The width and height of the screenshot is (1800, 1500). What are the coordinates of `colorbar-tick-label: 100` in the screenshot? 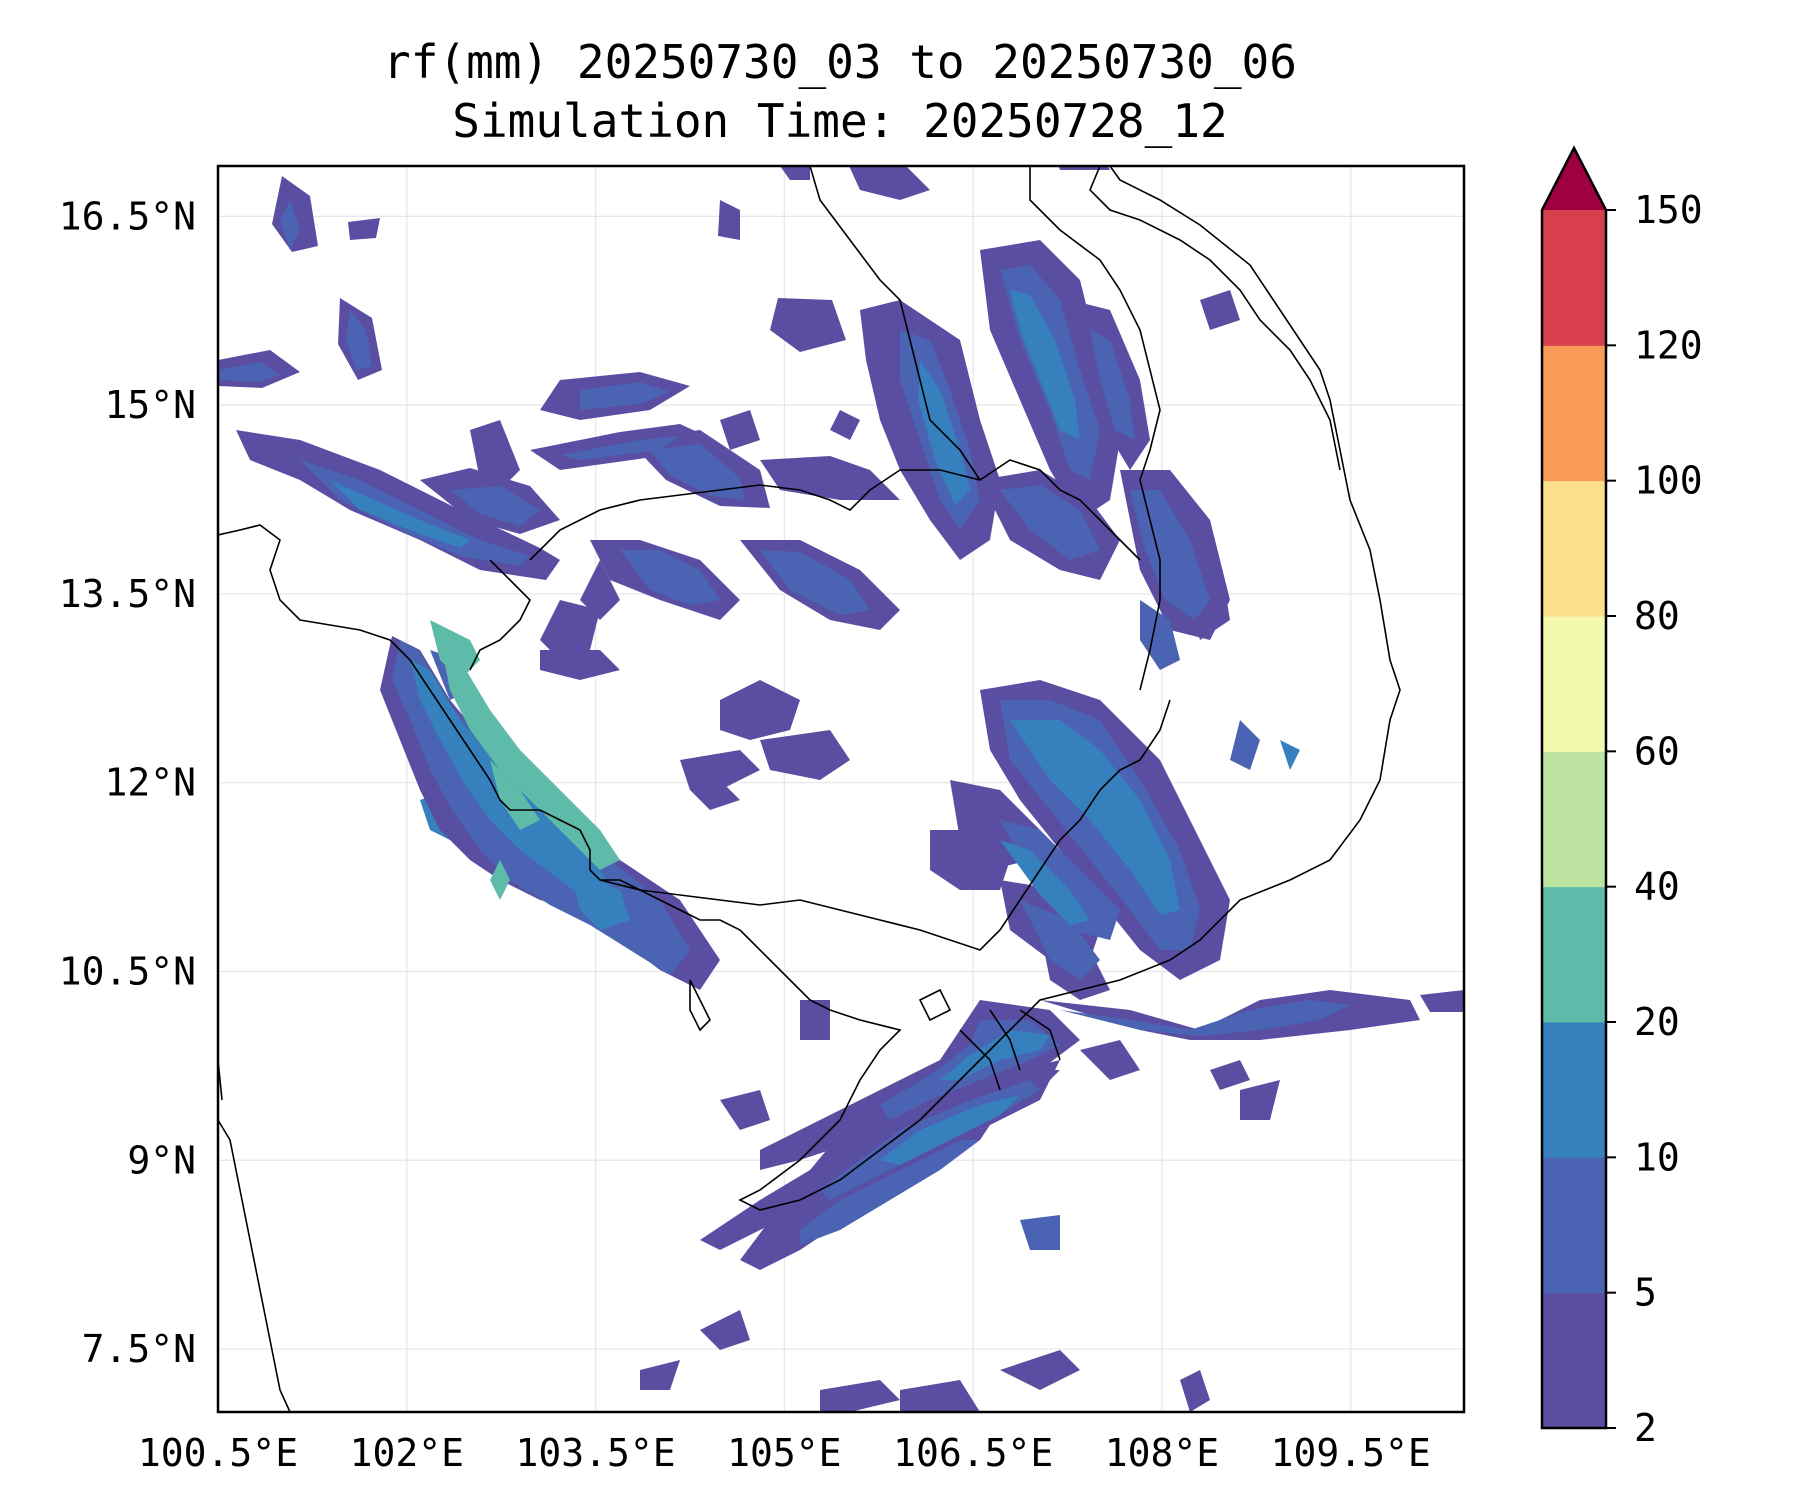 It's located at (1668, 481).